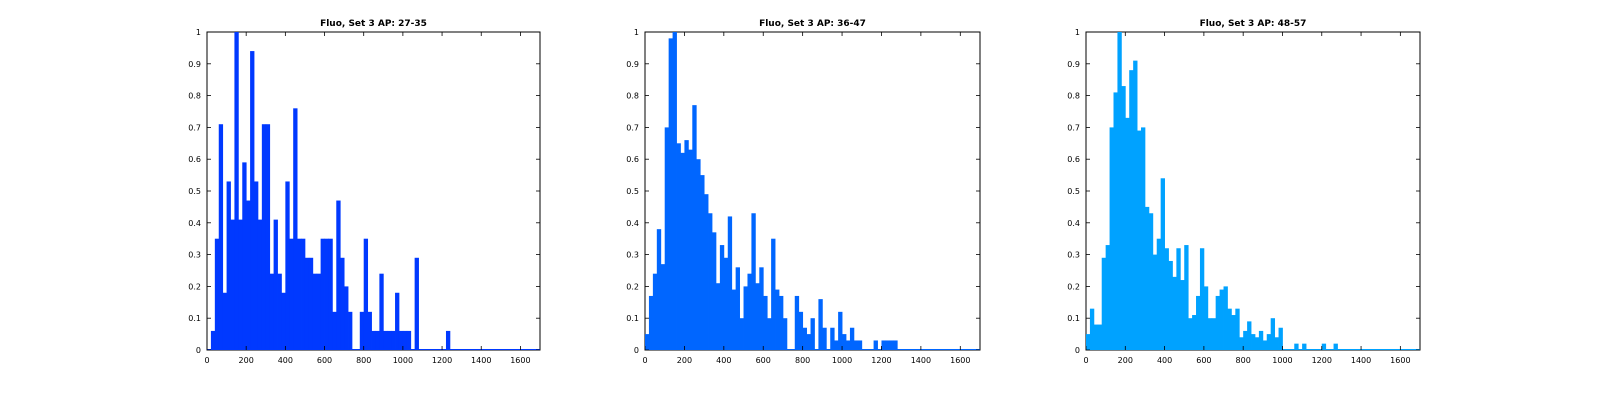  I want to click on y-tick-label: 0.6, so click(1073, 159).